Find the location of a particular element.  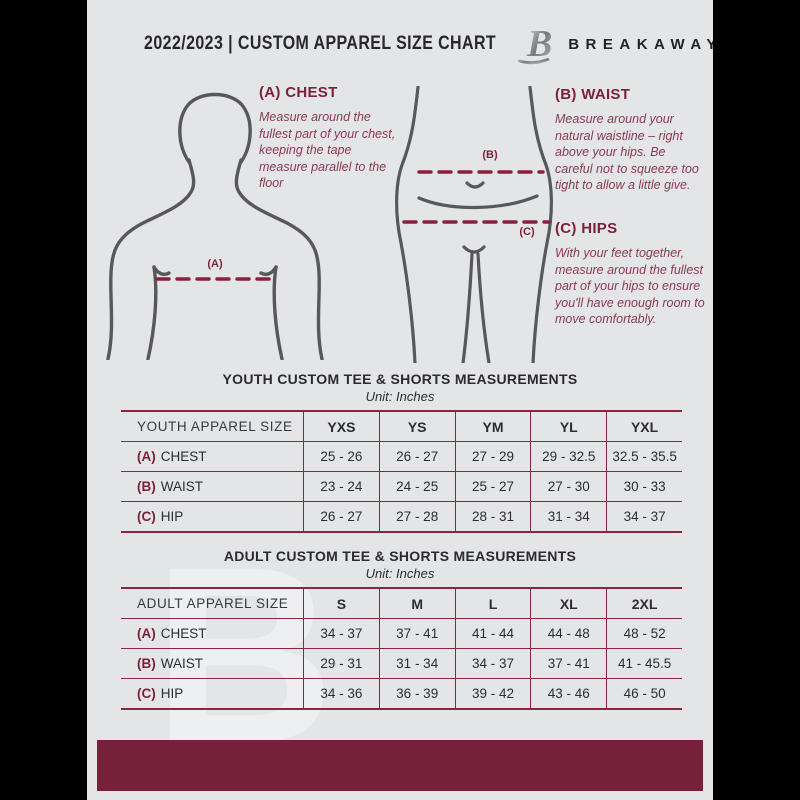

column-header: YS is located at coordinates (416, 426).